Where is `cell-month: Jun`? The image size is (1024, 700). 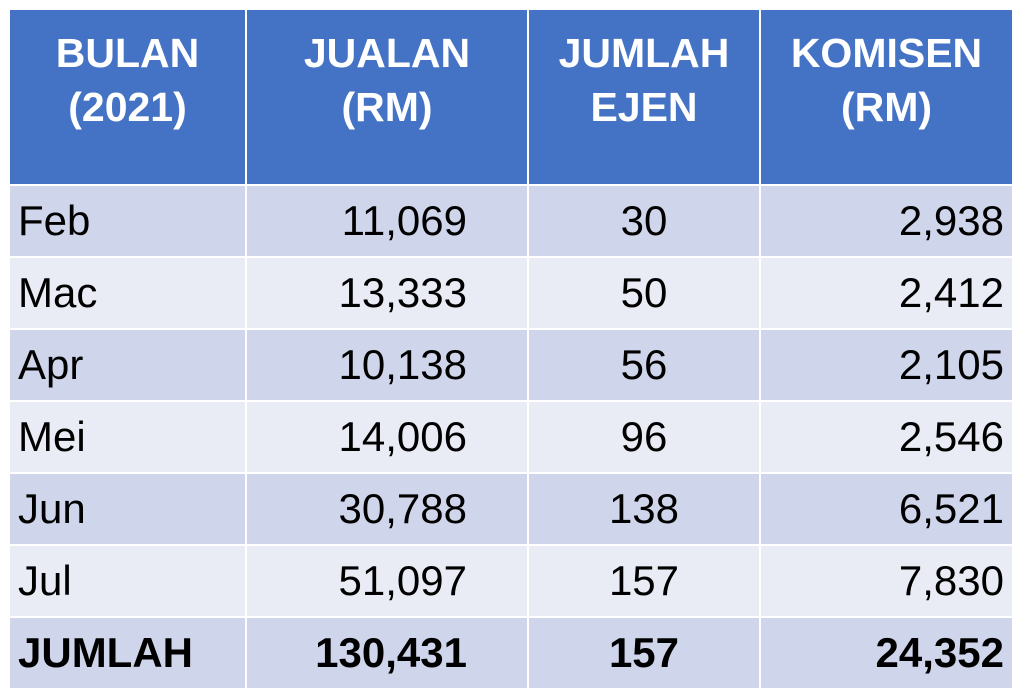
cell-month: Jun is located at coordinates (127, 509).